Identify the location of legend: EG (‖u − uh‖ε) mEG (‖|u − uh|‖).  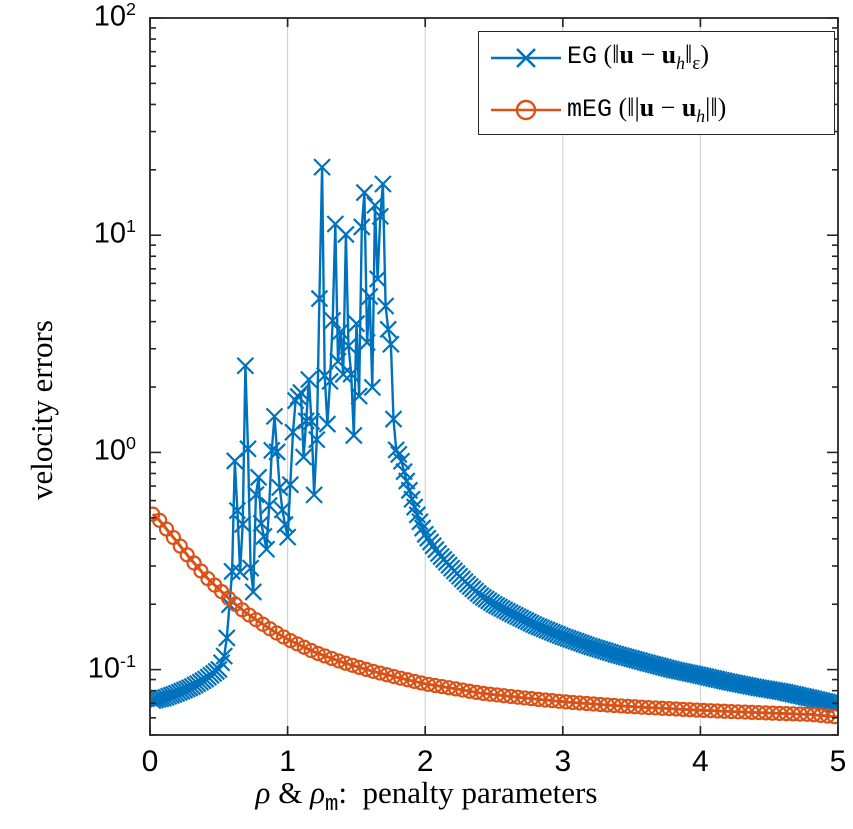
(656, 83).